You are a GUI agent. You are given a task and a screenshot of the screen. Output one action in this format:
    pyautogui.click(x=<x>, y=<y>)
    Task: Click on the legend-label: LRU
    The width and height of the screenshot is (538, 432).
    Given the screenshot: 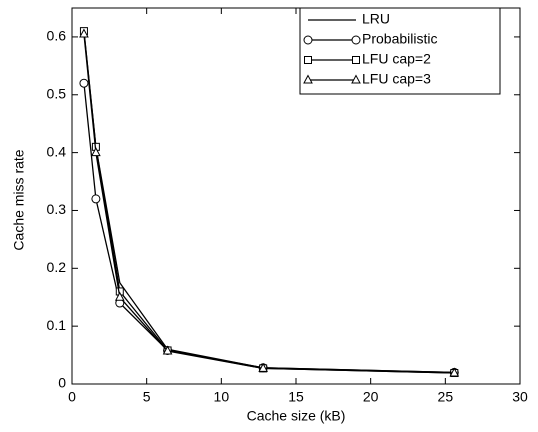 What is the action you would take?
    pyautogui.click(x=376, y=19)
    